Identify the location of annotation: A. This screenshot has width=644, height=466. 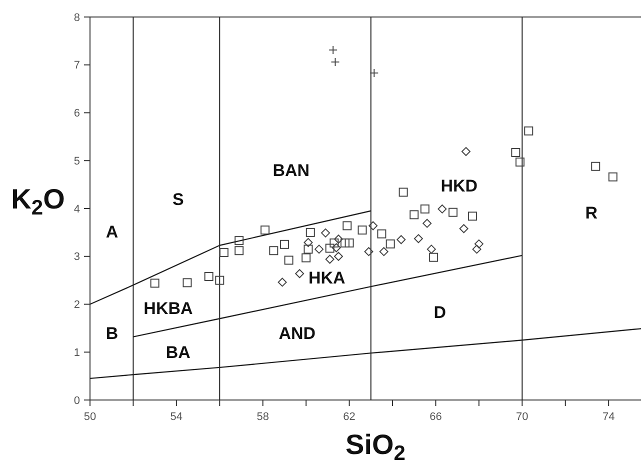
(112, 232).